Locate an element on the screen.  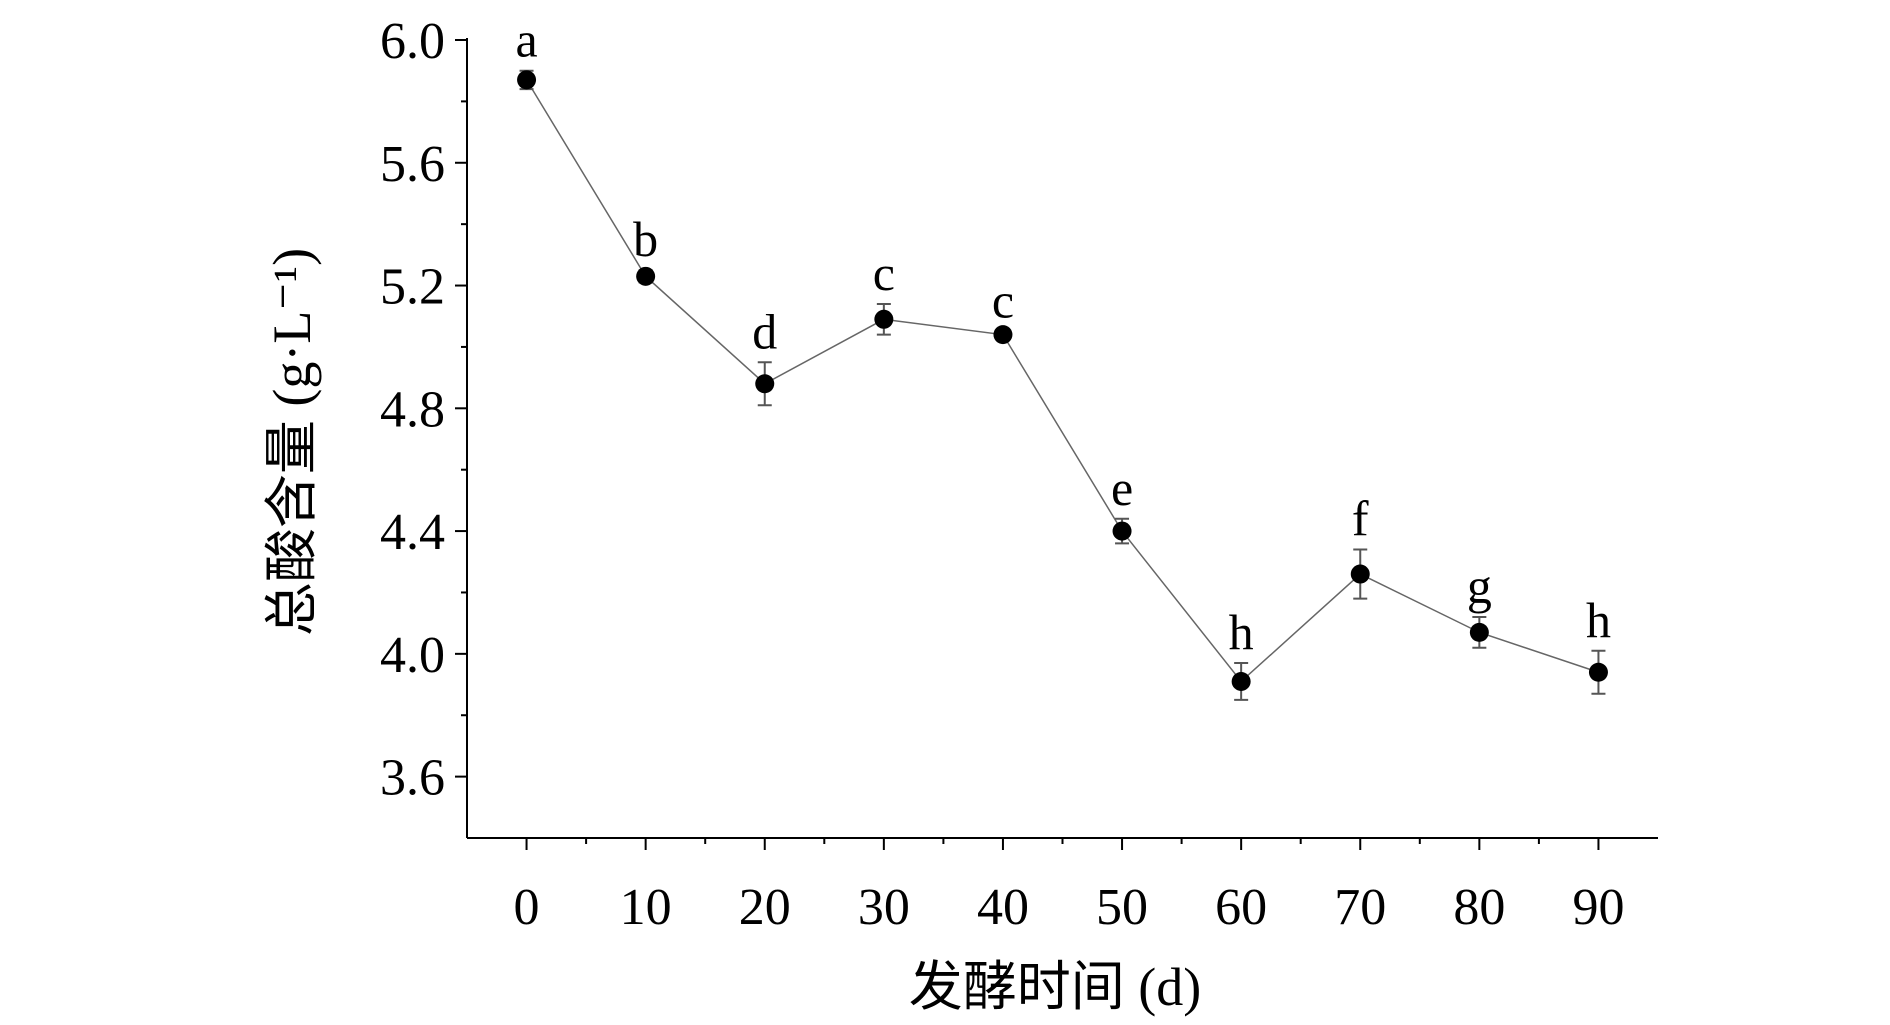
x-tick-label: 70 is located at coordinates (1360, 907).